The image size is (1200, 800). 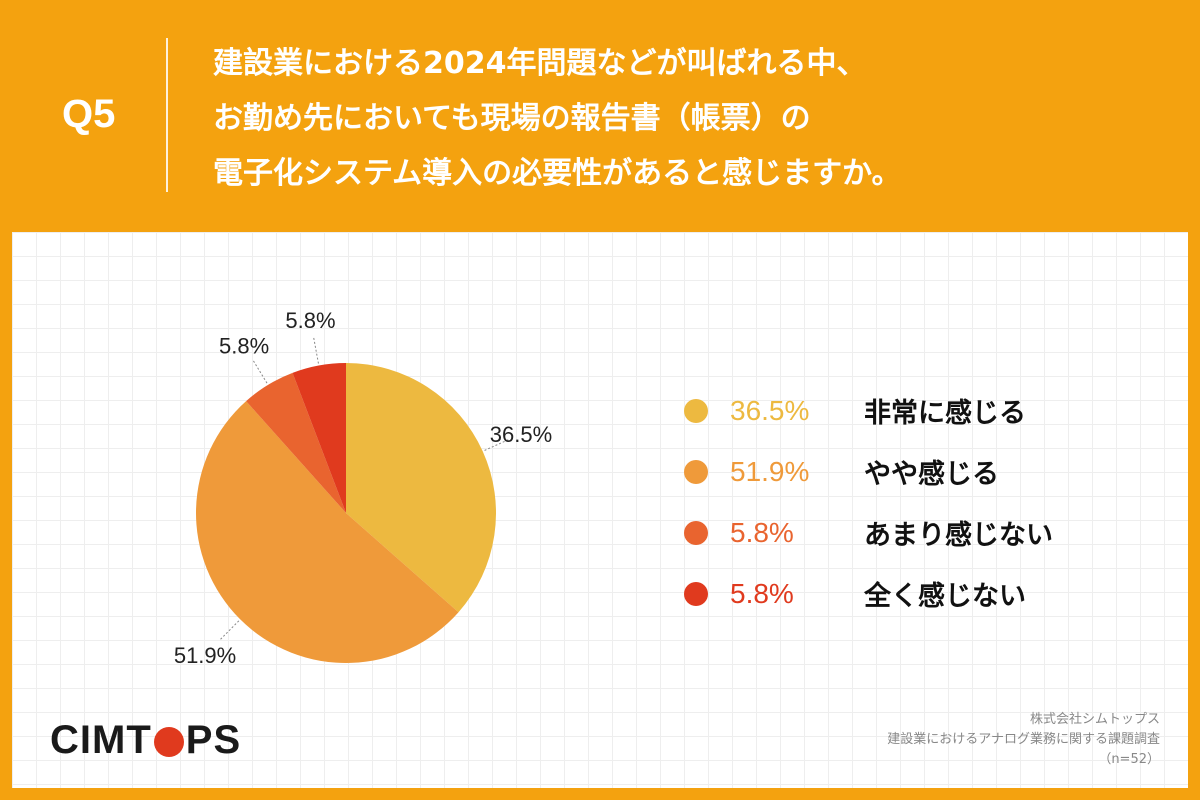 I want to click on data-label: 36.5%, so click(x=521, y=434).